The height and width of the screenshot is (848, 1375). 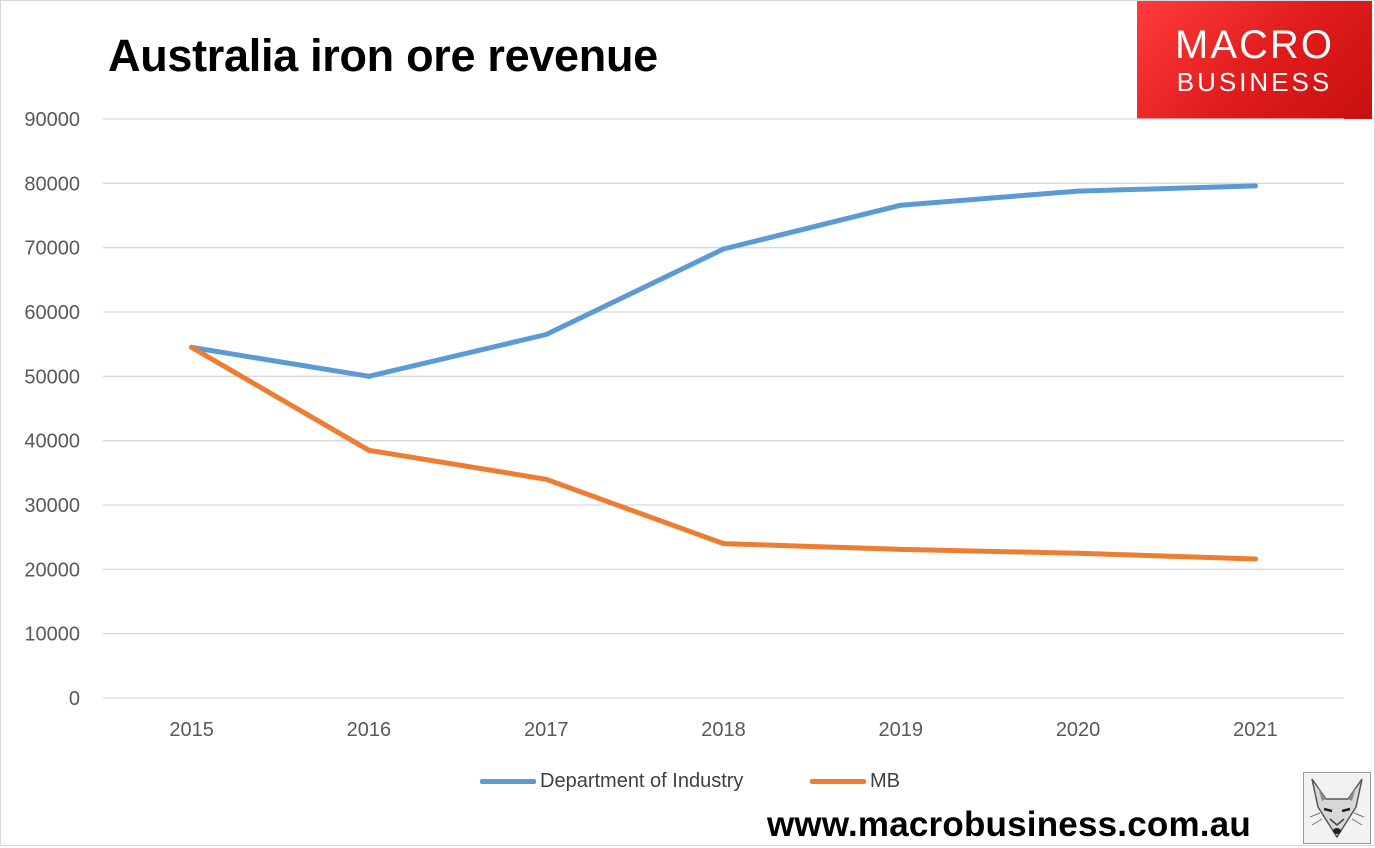 I want to click on legend-item-mb: MB, so click(x=855, y=781).